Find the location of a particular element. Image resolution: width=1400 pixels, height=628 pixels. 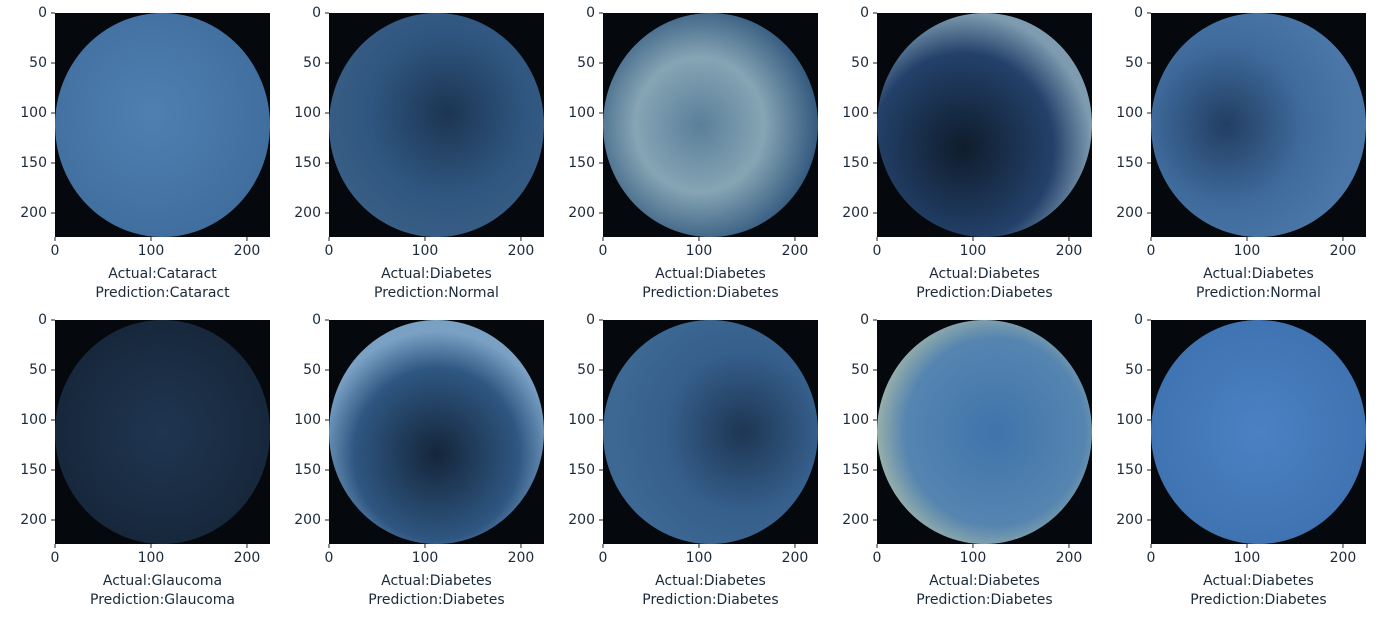

x-axis-label: Actual:Glaucoma is located at coordinates (162, 581).